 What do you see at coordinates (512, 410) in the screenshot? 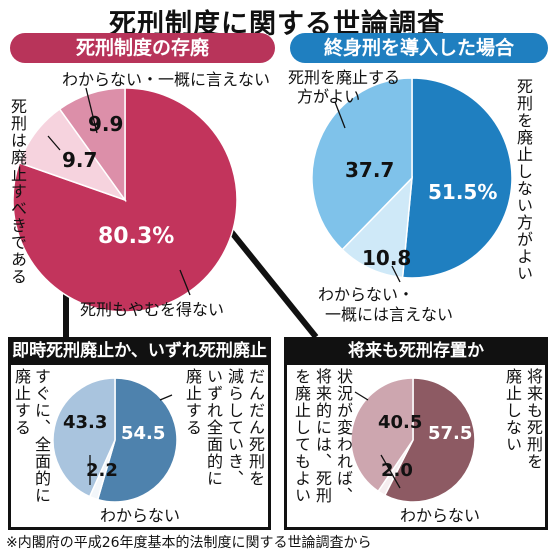
I see `c4-label-keep-2: 廃止しない` at bounding box center [512, 410].